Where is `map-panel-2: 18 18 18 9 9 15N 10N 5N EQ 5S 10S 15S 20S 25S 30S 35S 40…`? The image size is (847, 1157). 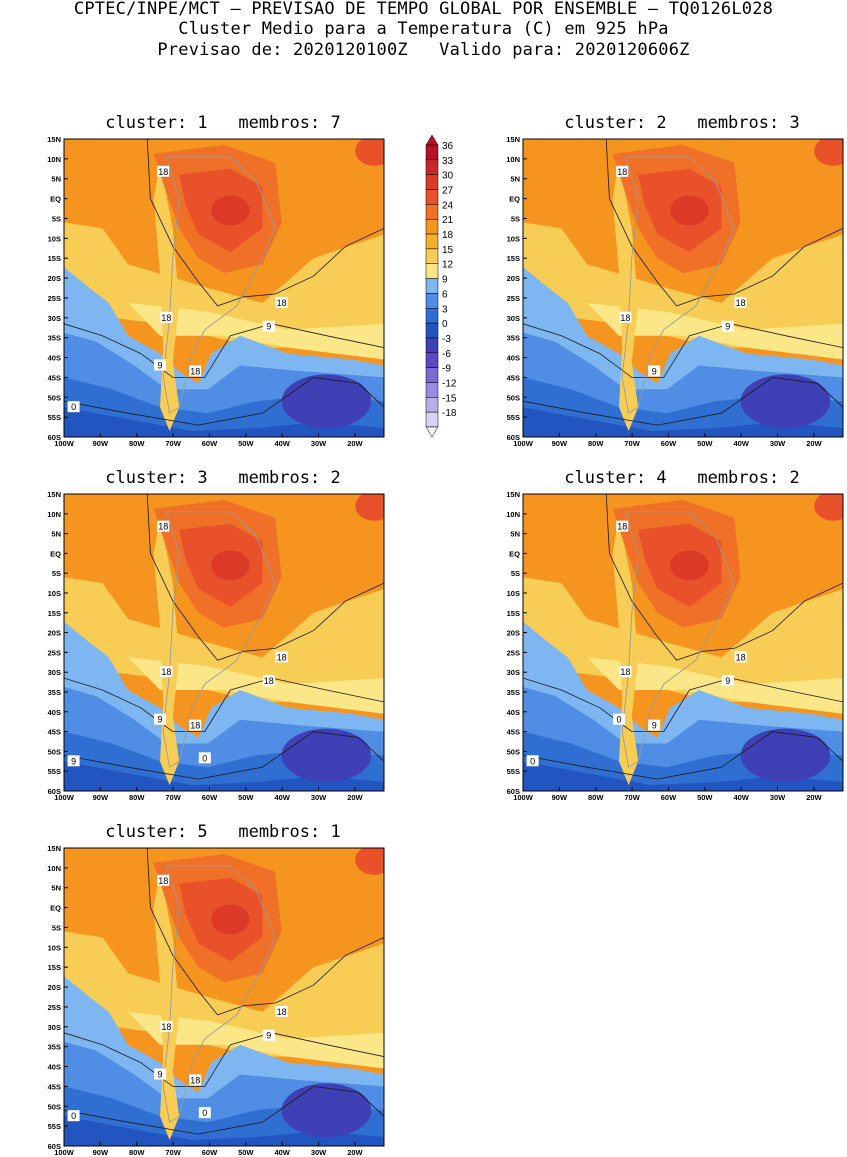 map-panel-2: 18 18 18 9 9 15N 10N 5N EQ 5S 10S 15S 20S 25S 30S 35S 40… is located at coordinates (675, 291).